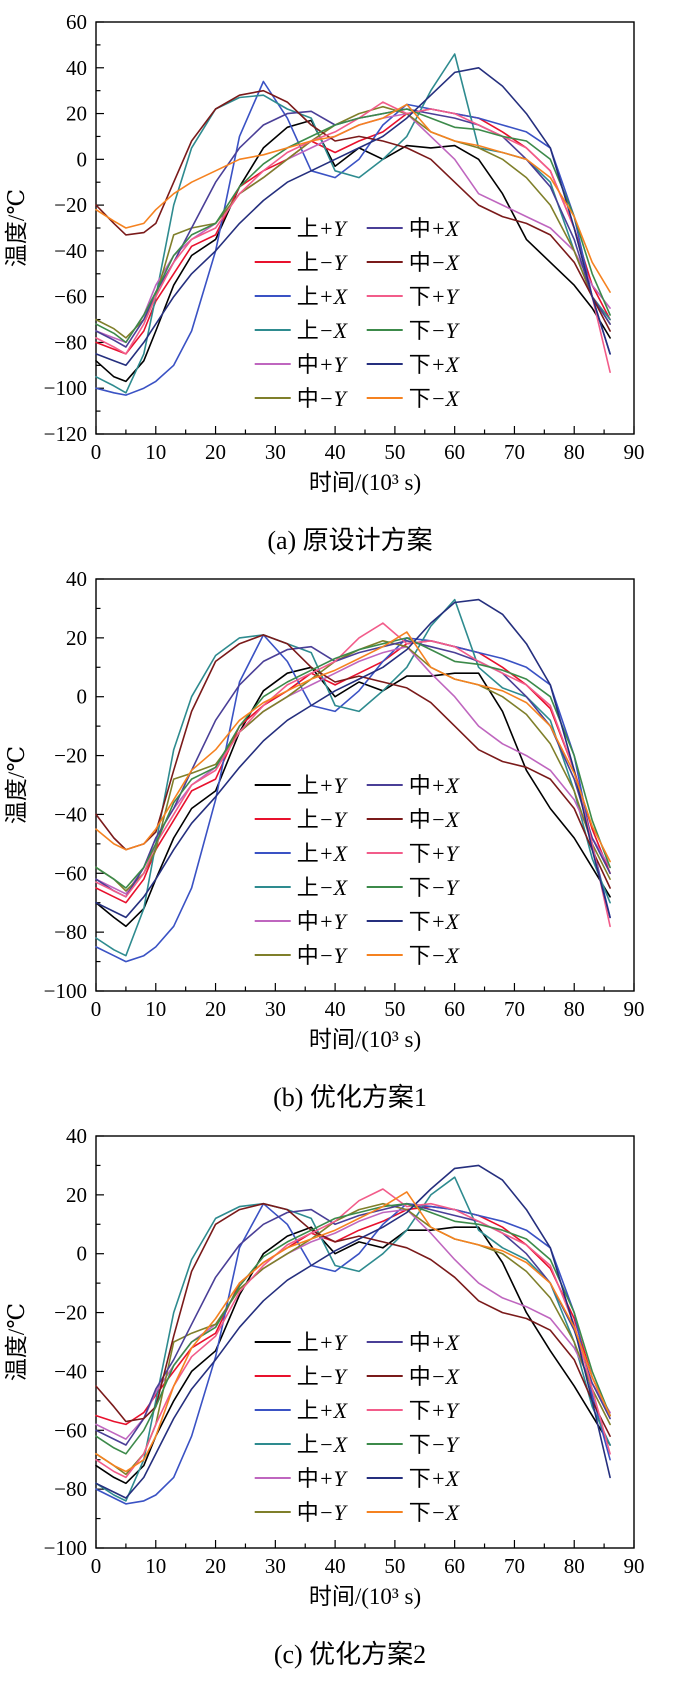  Describe the element at coordinates (76, 22) in the screenshot. I see `y-tick-label: 60` at that location.